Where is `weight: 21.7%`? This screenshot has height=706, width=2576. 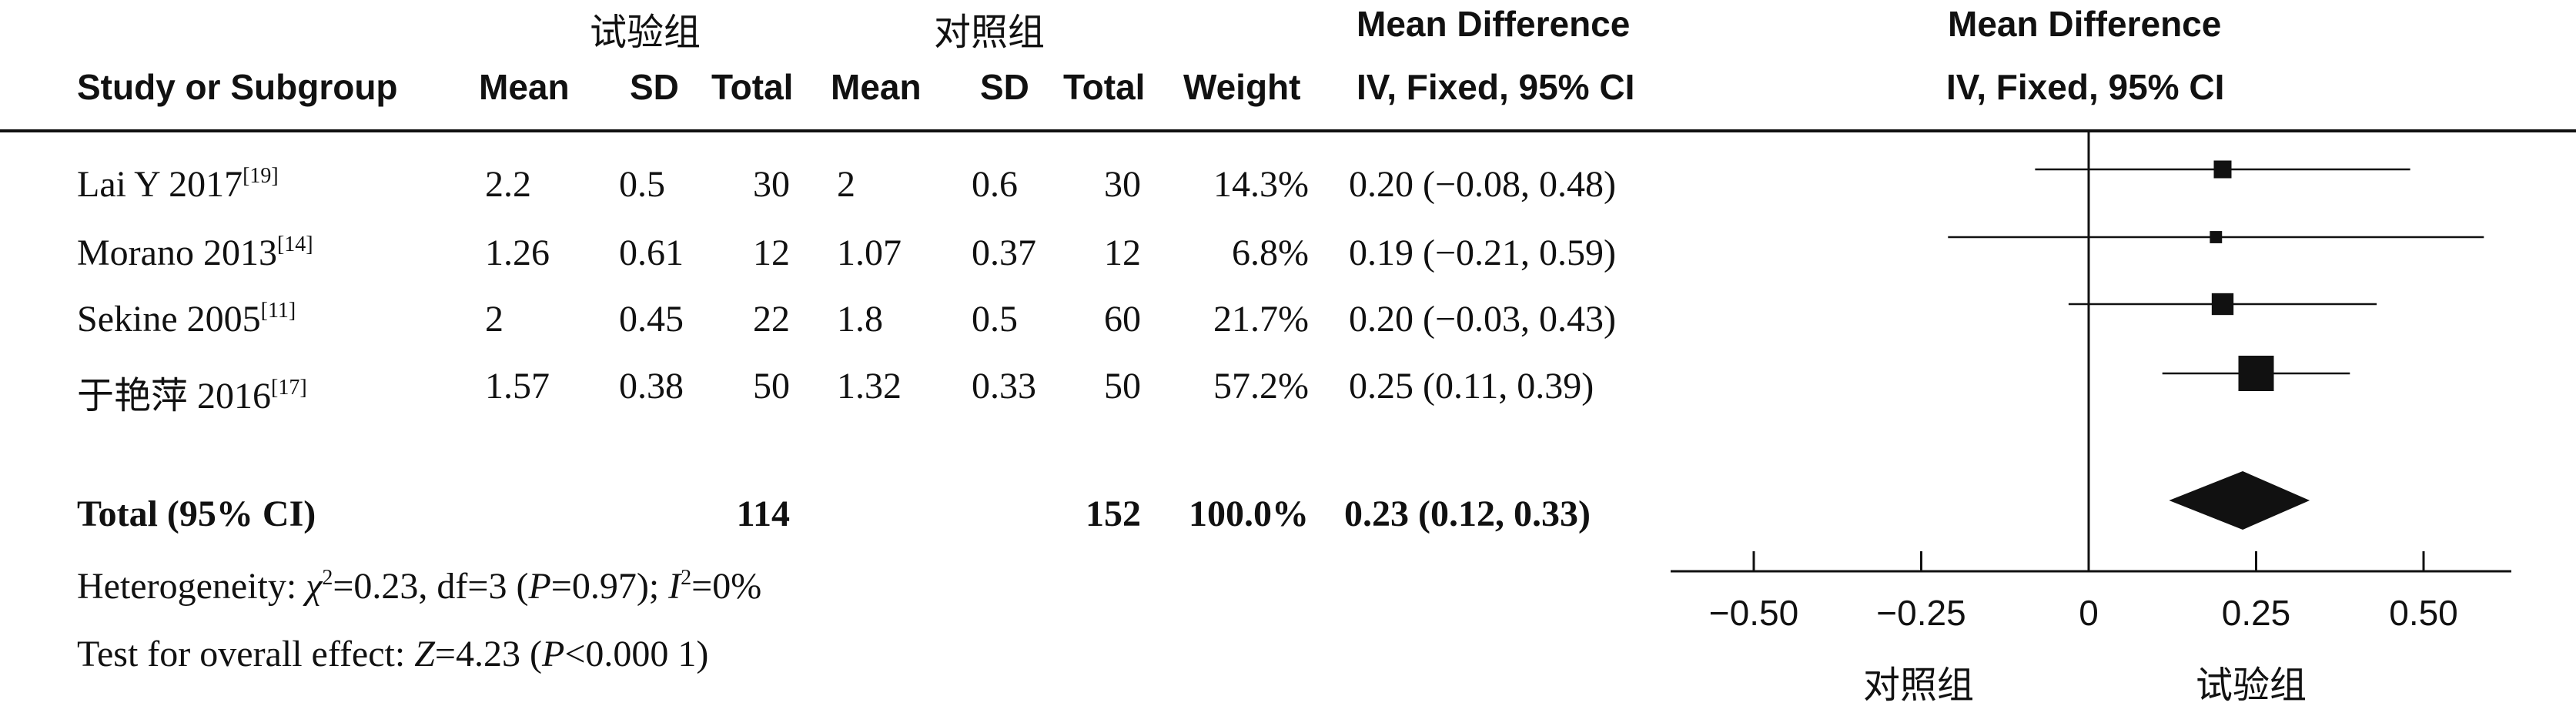
weight: 21.7% is located at coordinates (1261, 319).